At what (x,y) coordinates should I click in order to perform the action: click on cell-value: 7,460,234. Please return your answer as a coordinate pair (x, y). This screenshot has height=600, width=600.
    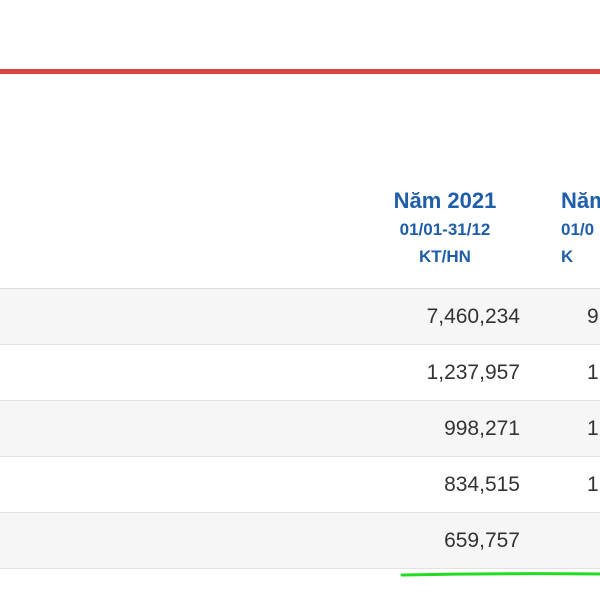
    Looking at the image, I should click on (473, 316).